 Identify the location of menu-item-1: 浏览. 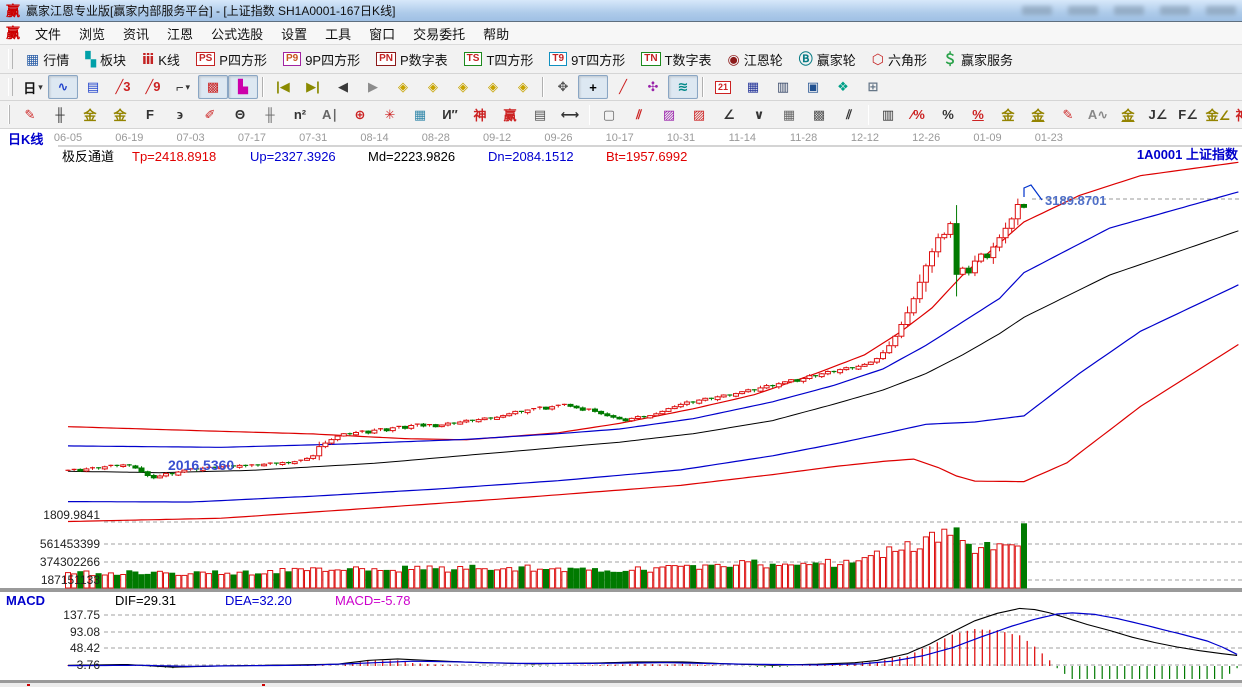
(92, 34).